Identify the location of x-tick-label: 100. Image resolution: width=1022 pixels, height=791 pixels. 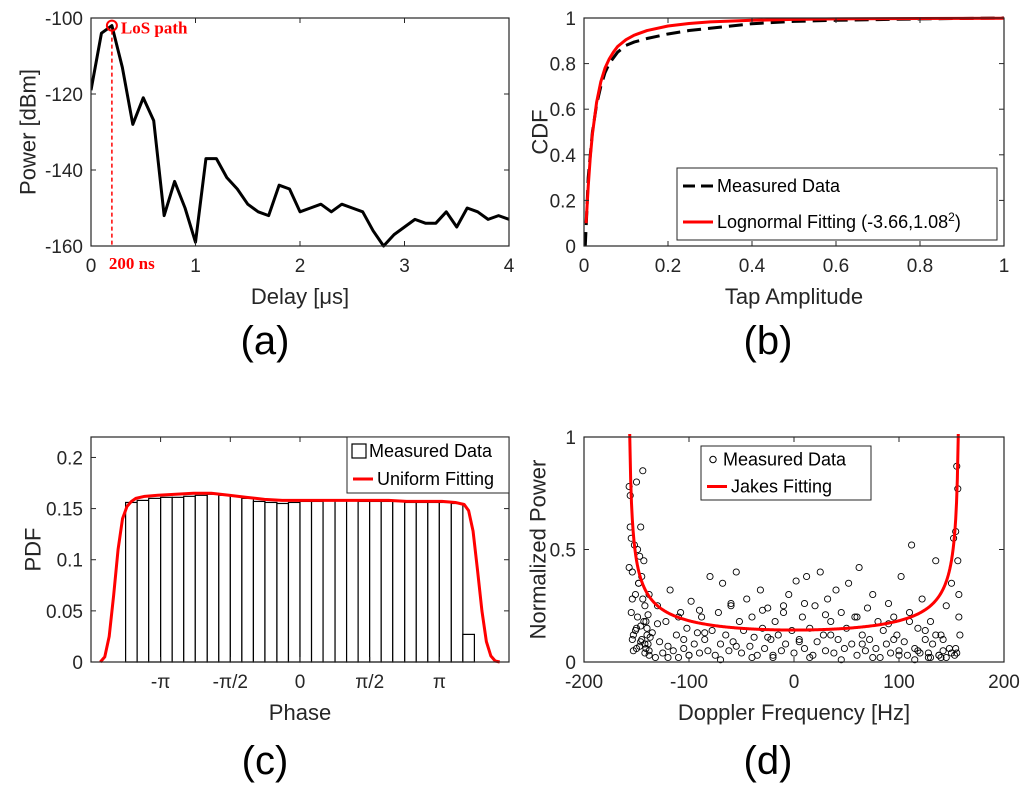
(899, 682).